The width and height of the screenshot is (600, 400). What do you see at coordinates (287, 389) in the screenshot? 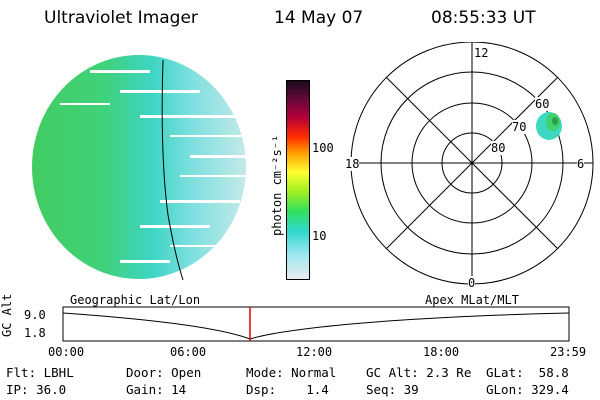
I see `dsp-value: Dsp: 1.4` at bounding box center [287, 389].